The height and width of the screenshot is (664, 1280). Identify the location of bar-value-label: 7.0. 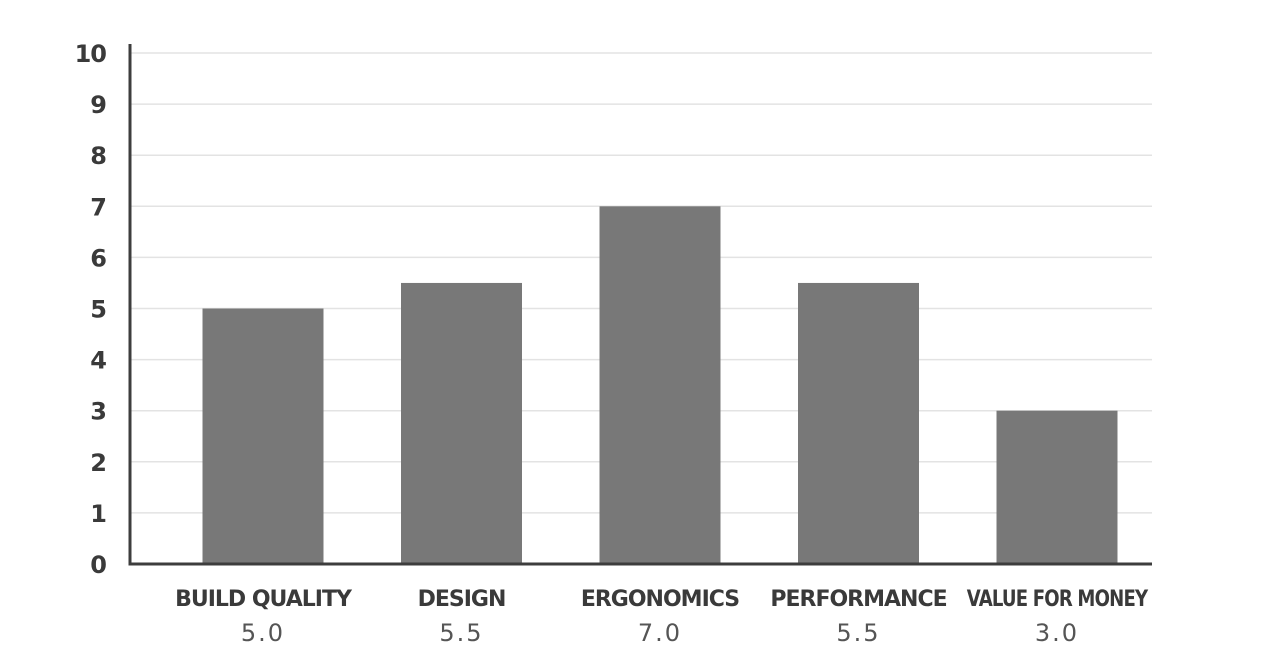
(660, 633).